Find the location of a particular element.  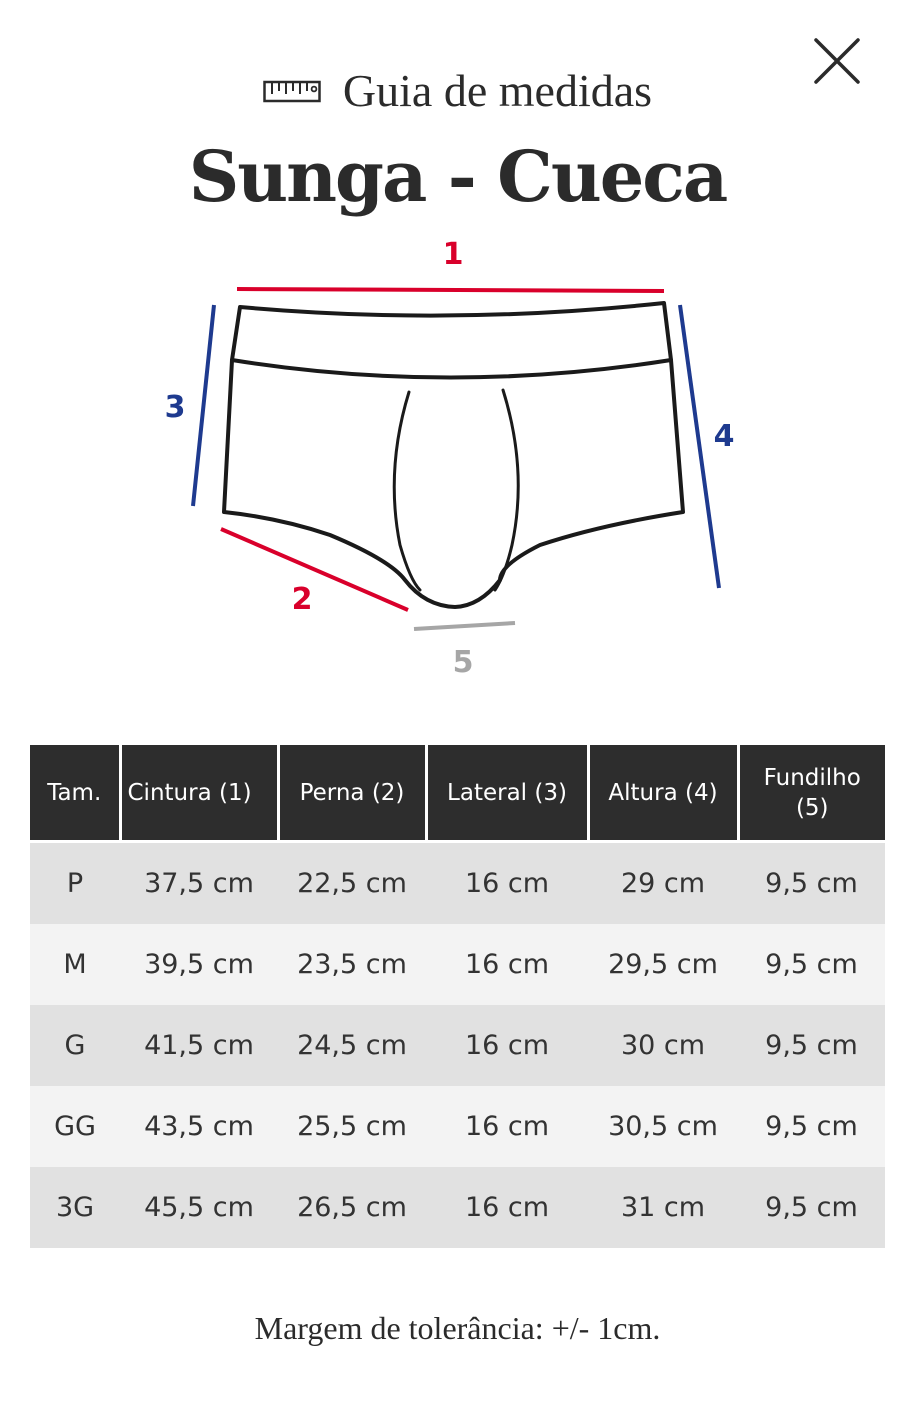

header-size: Tam. is located at coordinates (76, 793).